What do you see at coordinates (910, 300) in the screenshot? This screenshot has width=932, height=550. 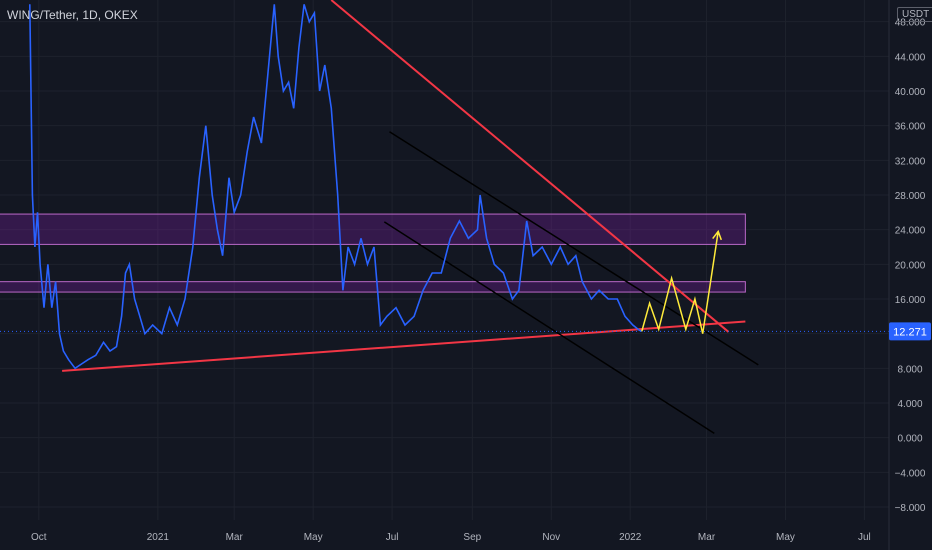 I see `y-tick-label: 16.000` at bounding box center [910, 300].